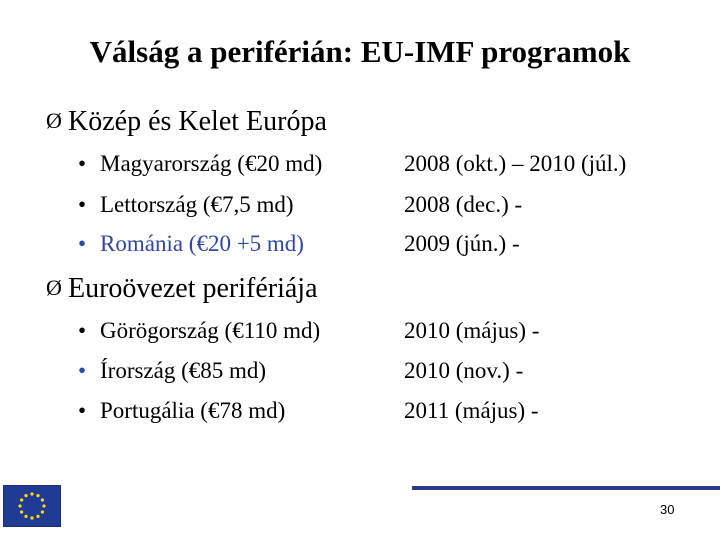 This screenshot has height=540, width=720. Describe the element at coordinates (472, 330) in the screenshot. I see `program-dates: 2010 (május) -` at that location.